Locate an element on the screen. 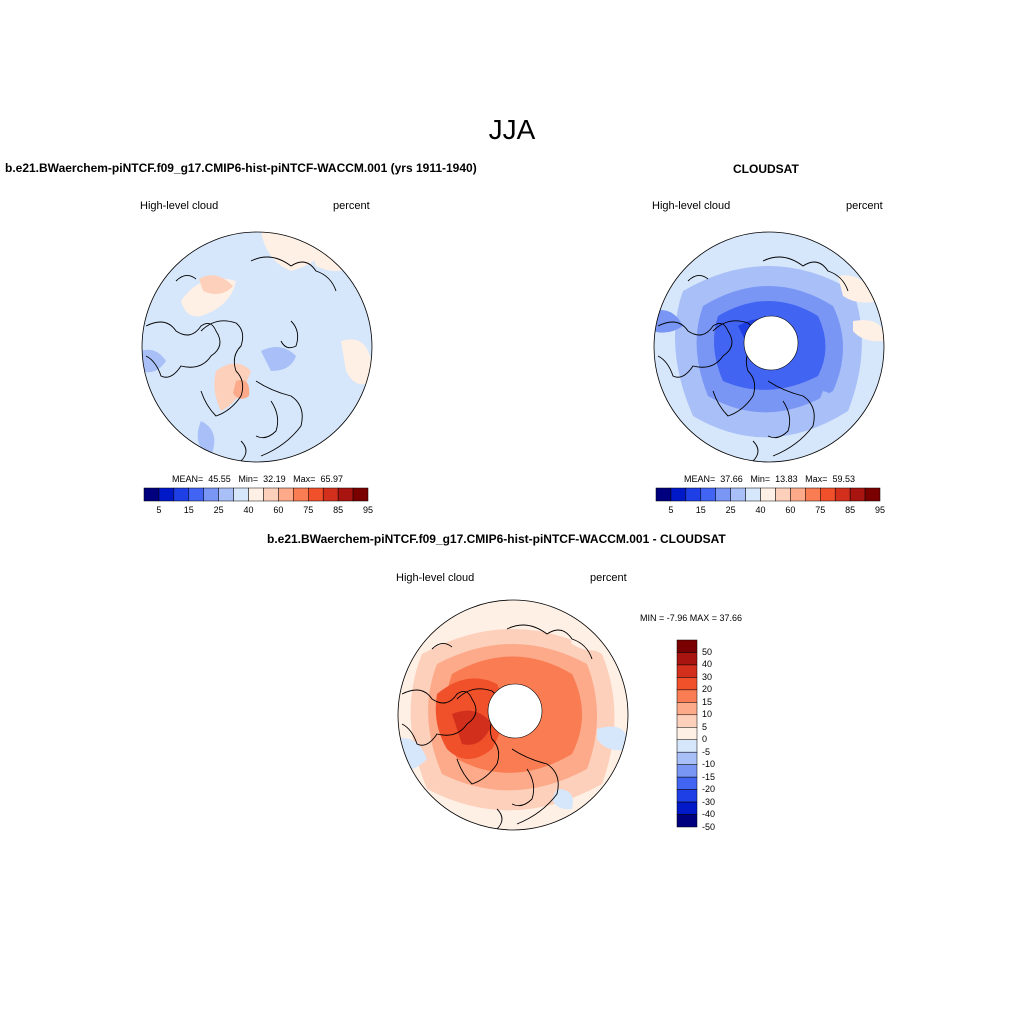  model-polar-map is located at coordinates (257, 347).